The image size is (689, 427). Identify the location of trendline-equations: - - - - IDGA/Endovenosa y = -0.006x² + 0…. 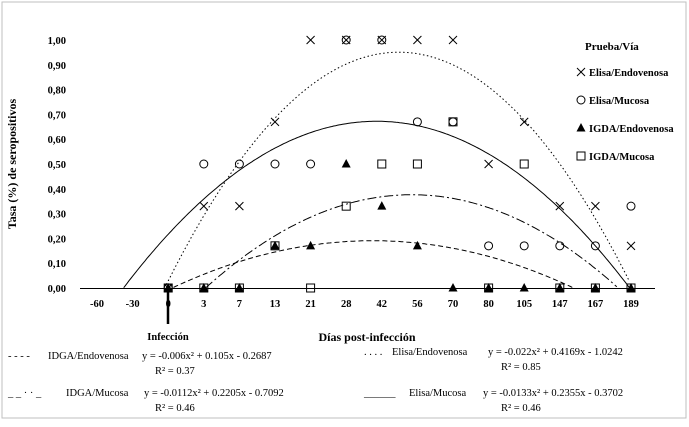
(315, 380).